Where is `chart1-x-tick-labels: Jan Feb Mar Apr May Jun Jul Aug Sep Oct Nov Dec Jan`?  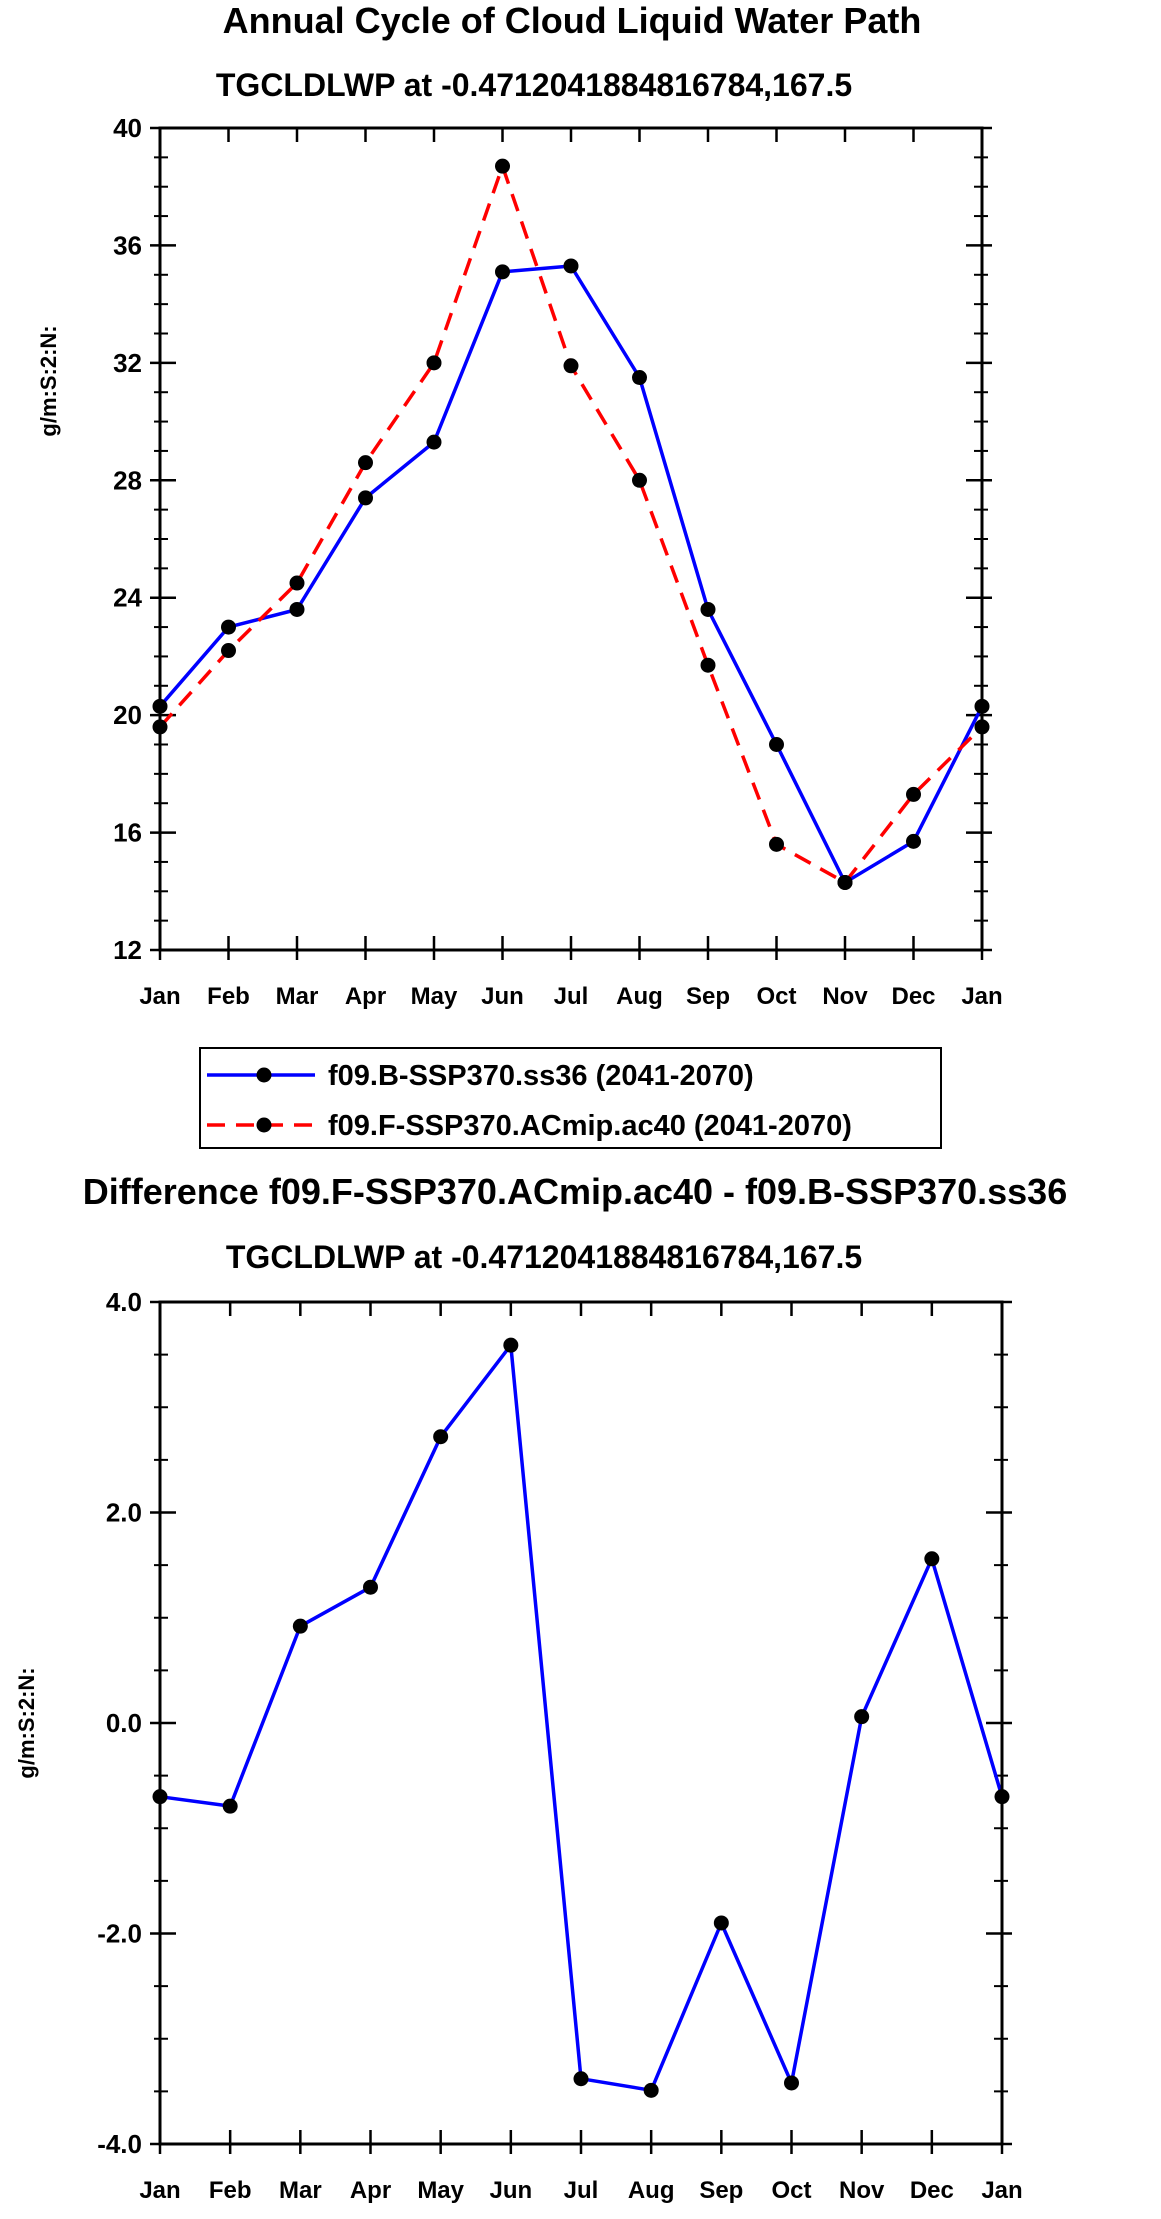
chart1-x-tick-labels: Jan Feb Mar Apr May Jun Jul Aug Sep Oct Nov Dec Jan is located at coordinates (570, 996).